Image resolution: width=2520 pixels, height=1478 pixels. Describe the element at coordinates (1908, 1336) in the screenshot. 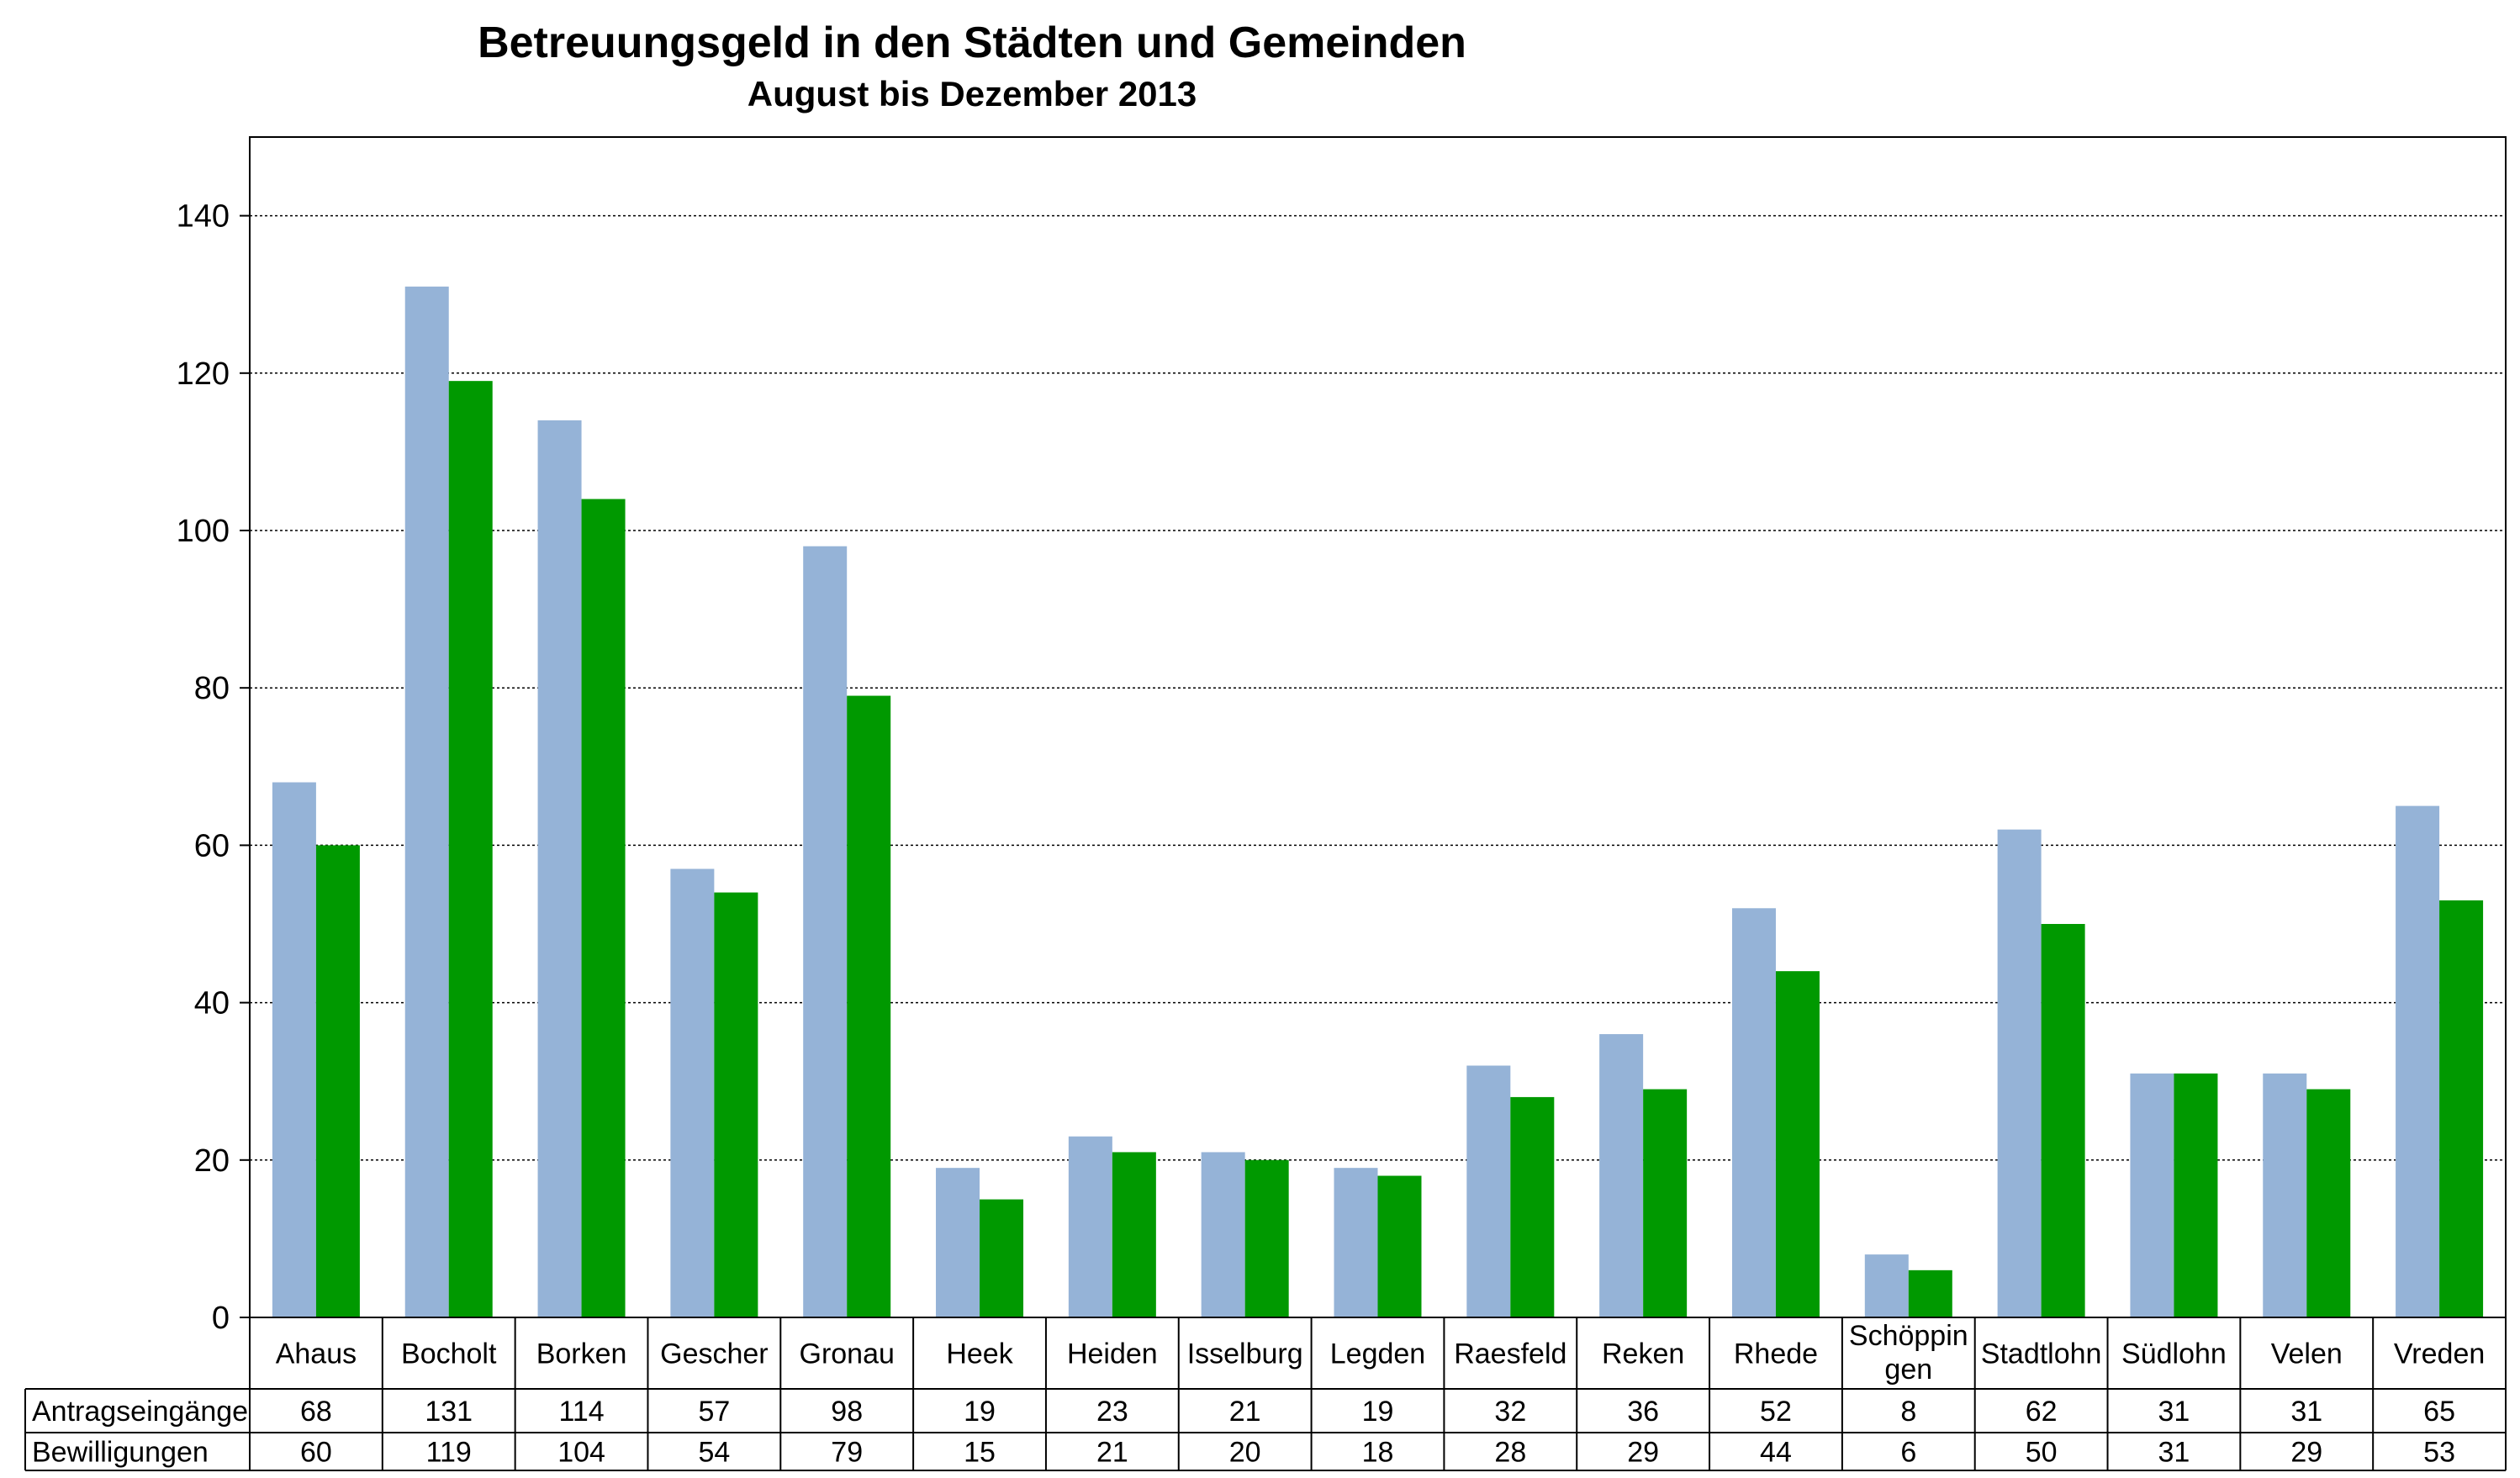

I see `category-label: Schöppin` at that location.